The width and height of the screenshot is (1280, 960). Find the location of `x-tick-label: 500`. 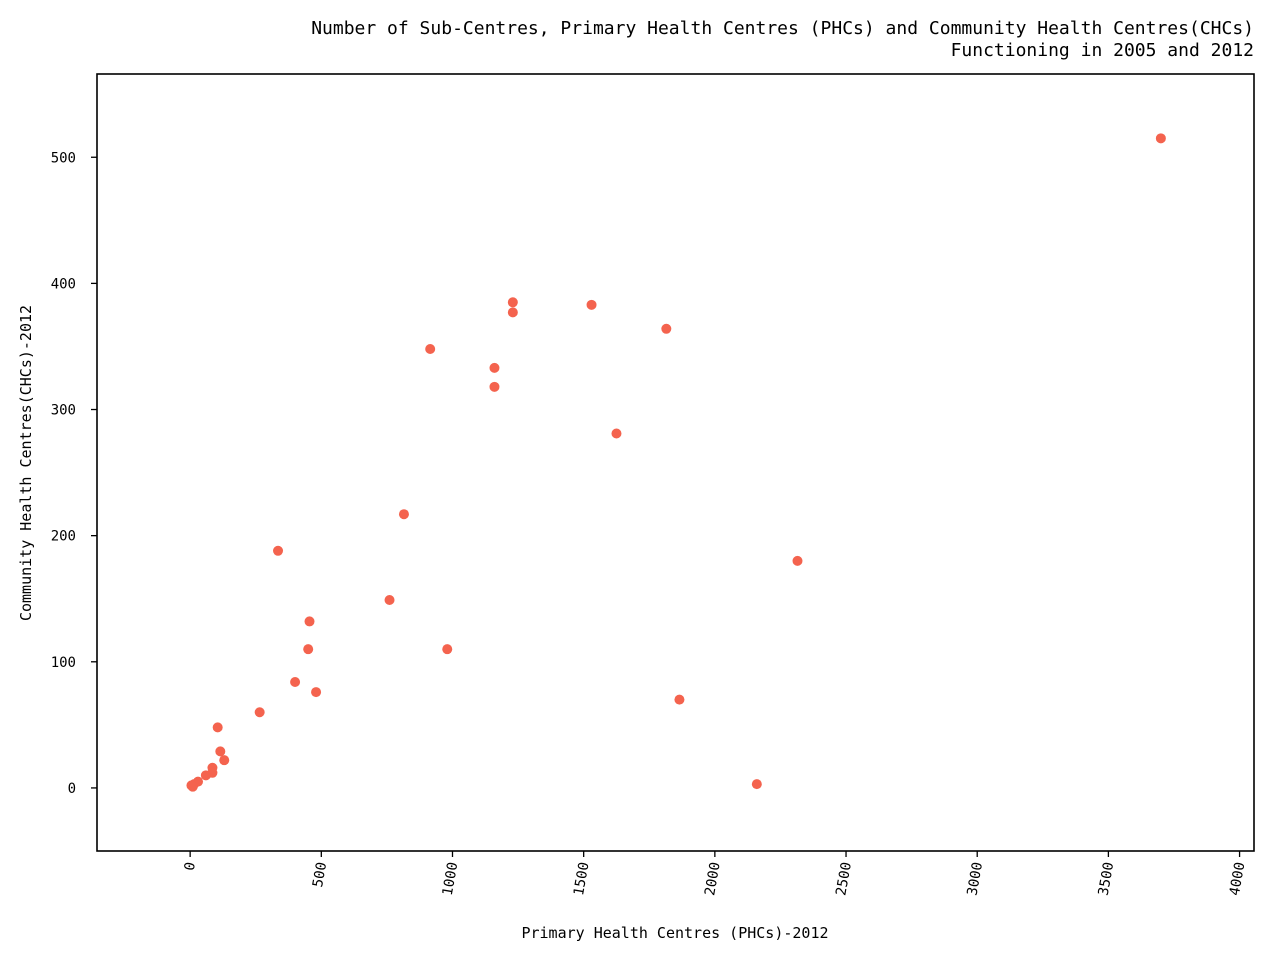

x-tick-label: 500 is located at coordinates (320, 875).